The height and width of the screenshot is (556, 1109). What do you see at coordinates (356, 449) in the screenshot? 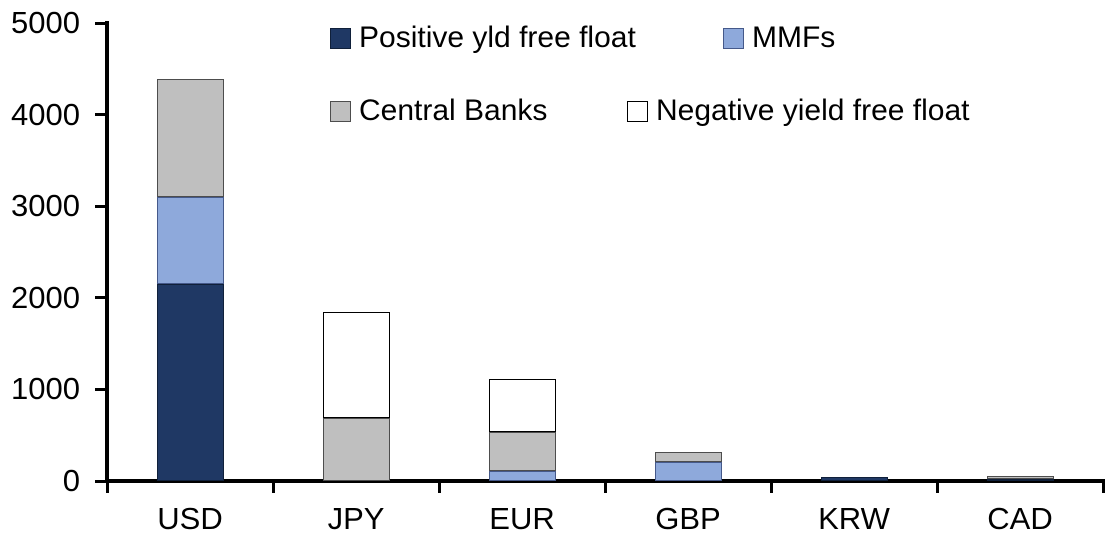
I see `bar-segment-jpy-central-banks` at bounding box center [356, 449].